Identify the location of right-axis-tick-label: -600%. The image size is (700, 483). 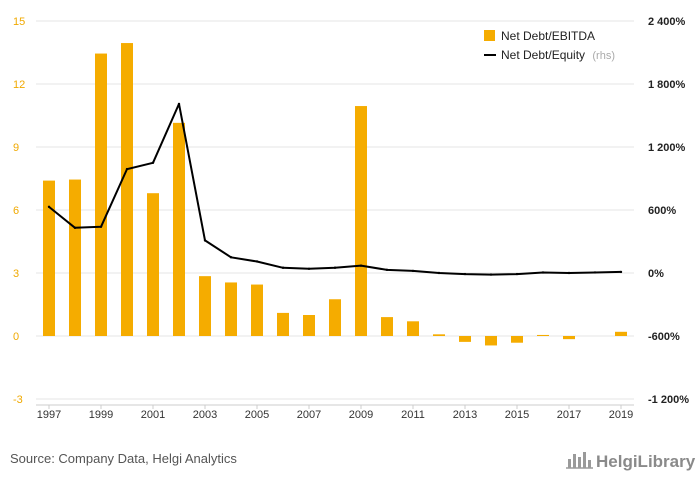
(664, 337).